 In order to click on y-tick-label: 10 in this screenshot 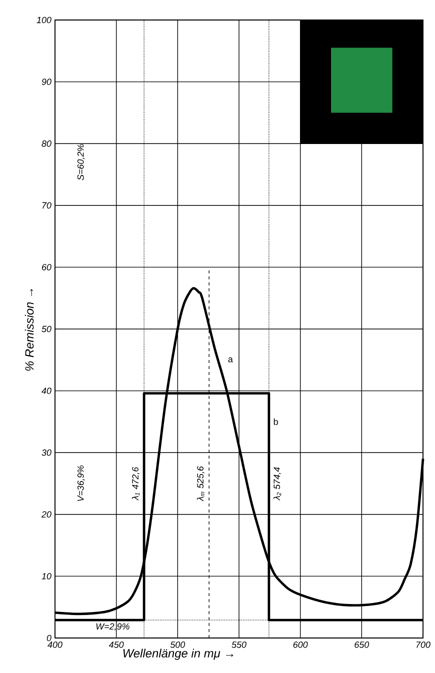, I will do `click(47, 576)`.